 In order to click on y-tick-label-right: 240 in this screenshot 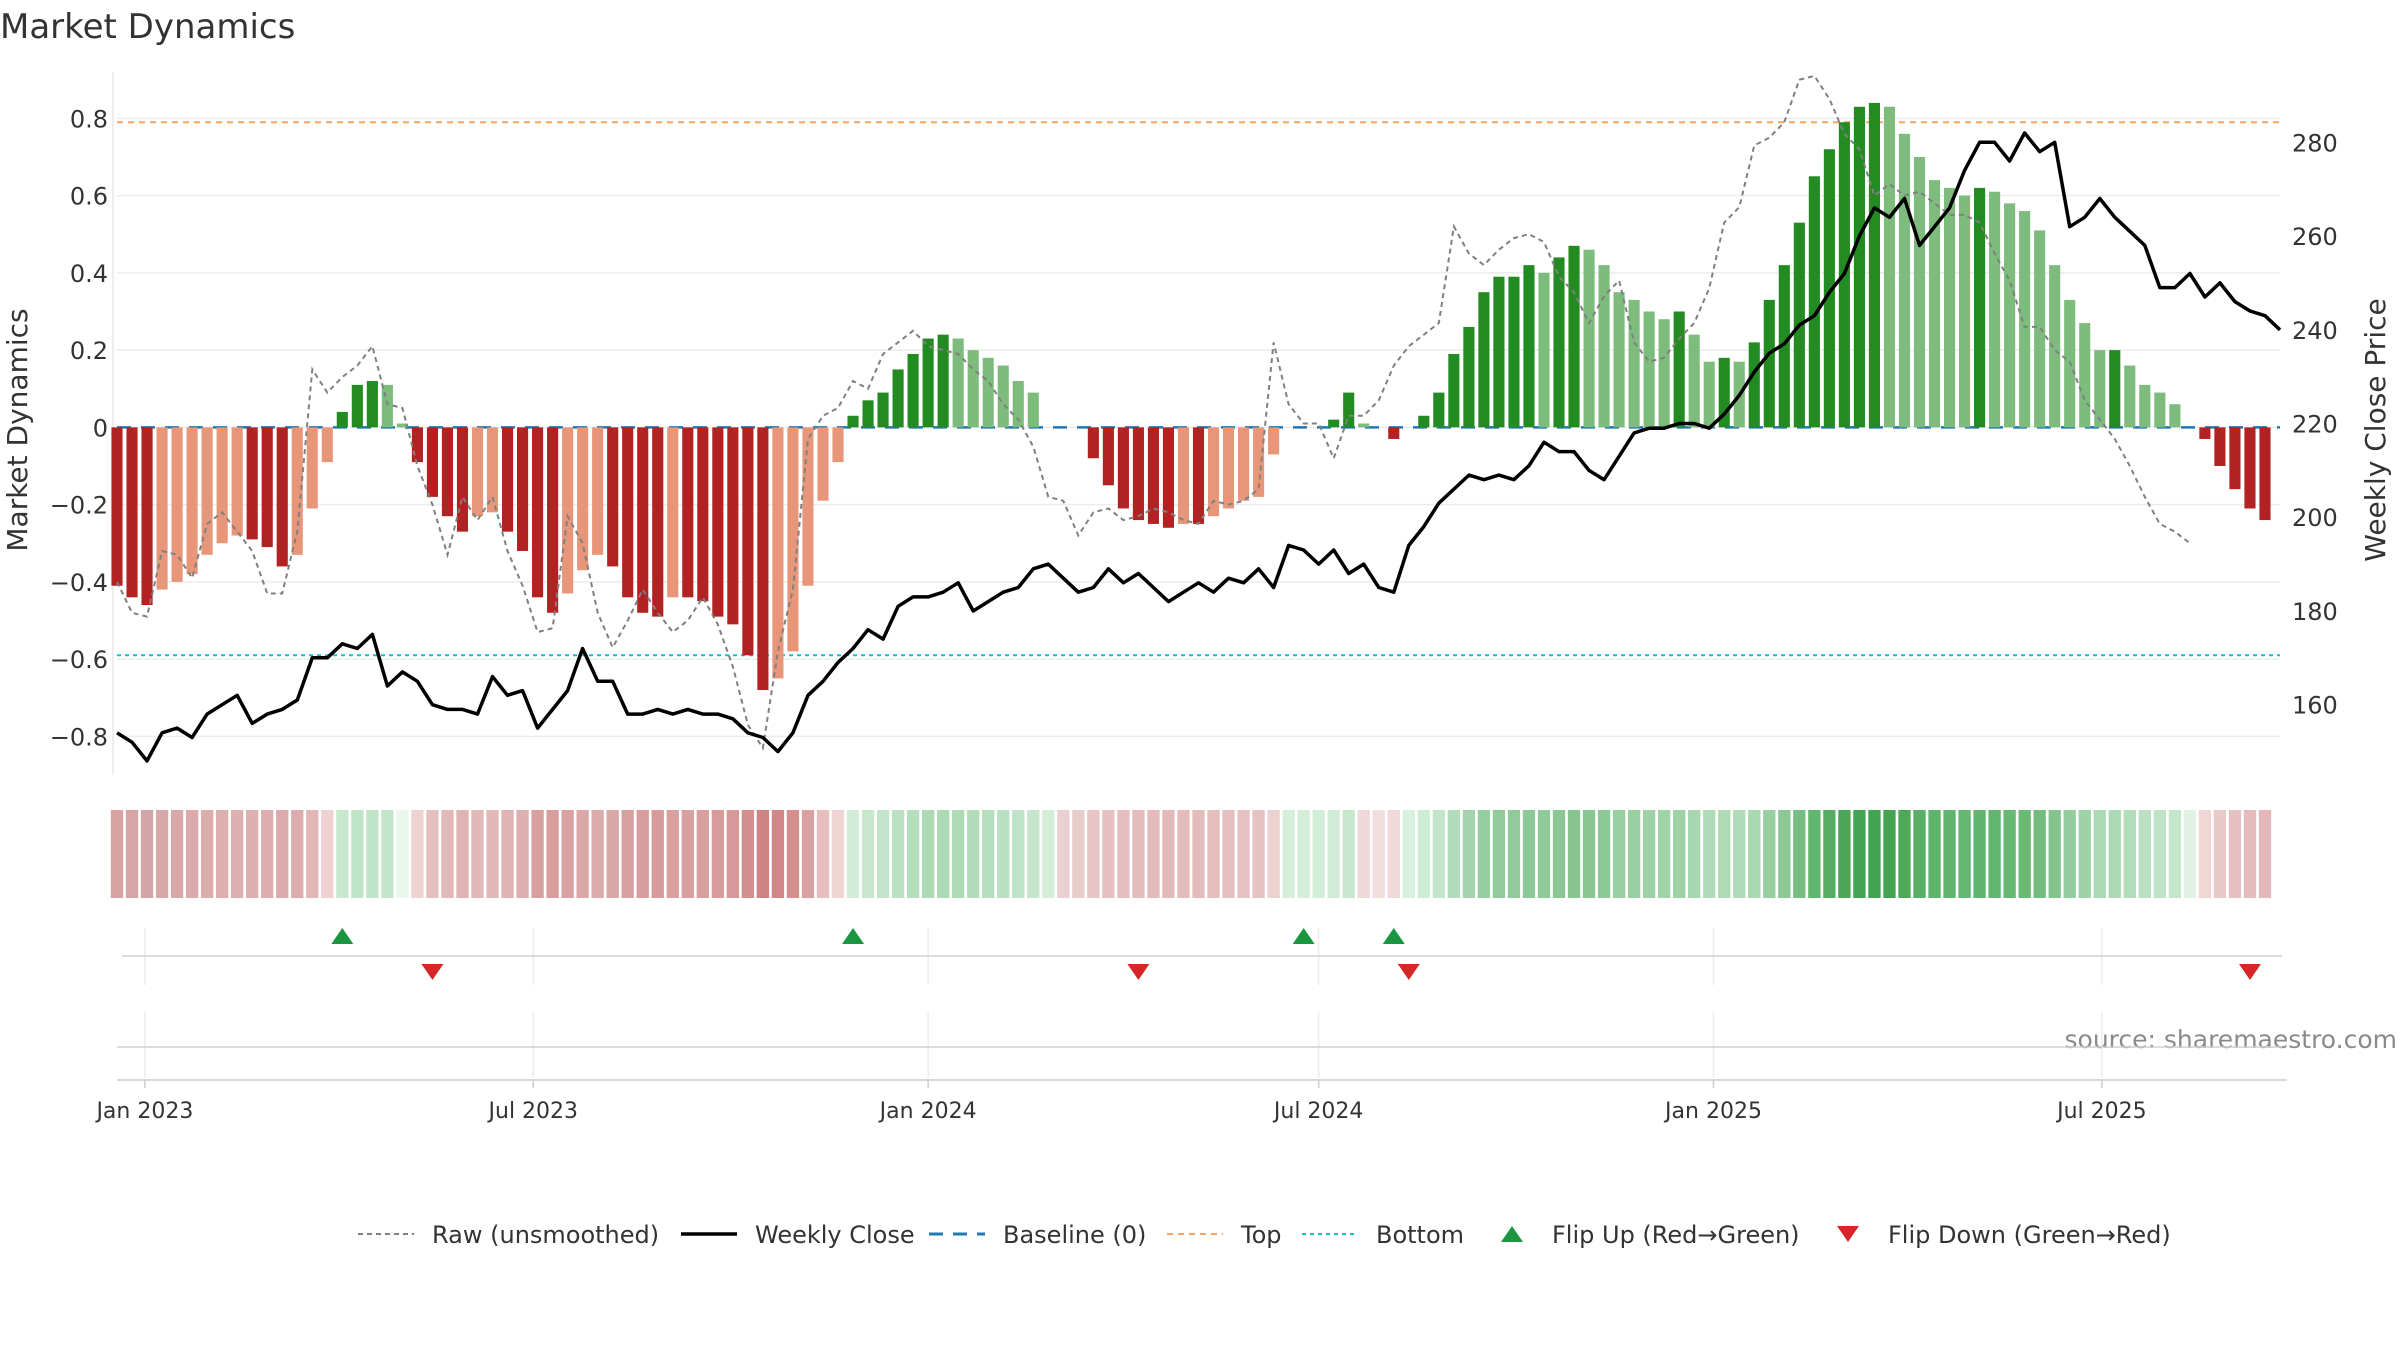, I will do `click(2315, 331)`.